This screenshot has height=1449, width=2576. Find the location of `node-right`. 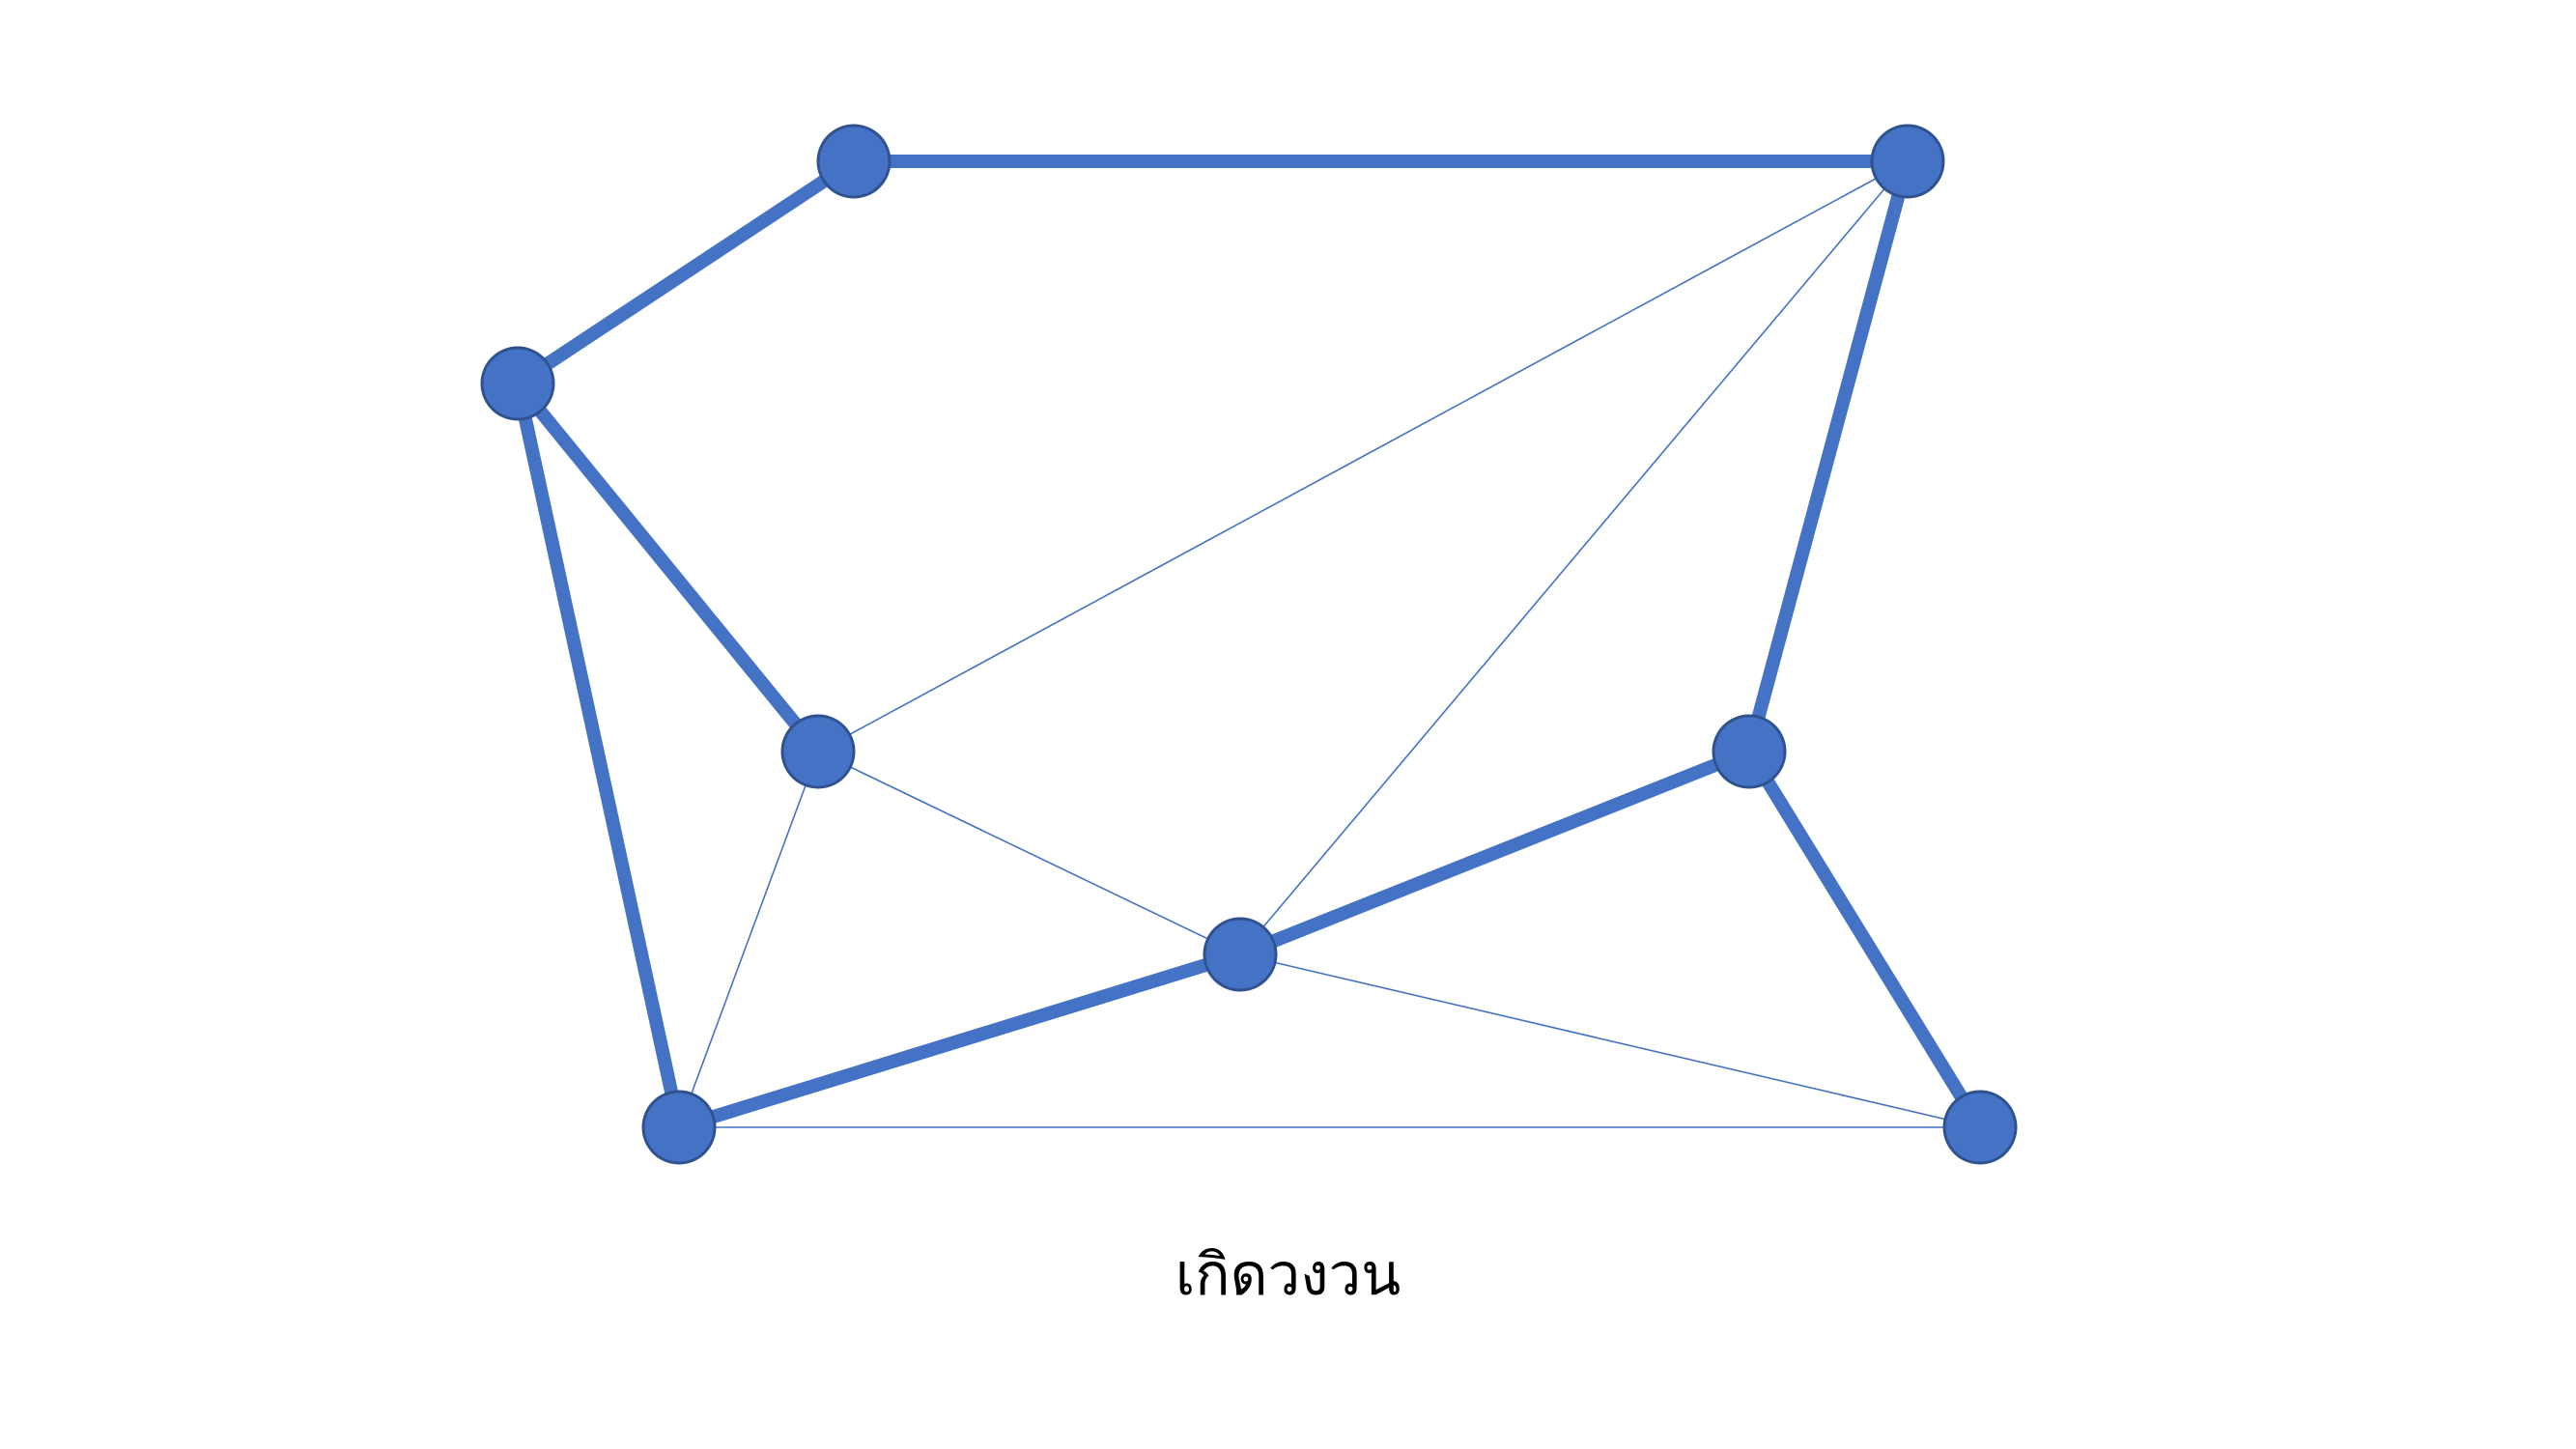

node-right is located at coordinates (1749, 751).